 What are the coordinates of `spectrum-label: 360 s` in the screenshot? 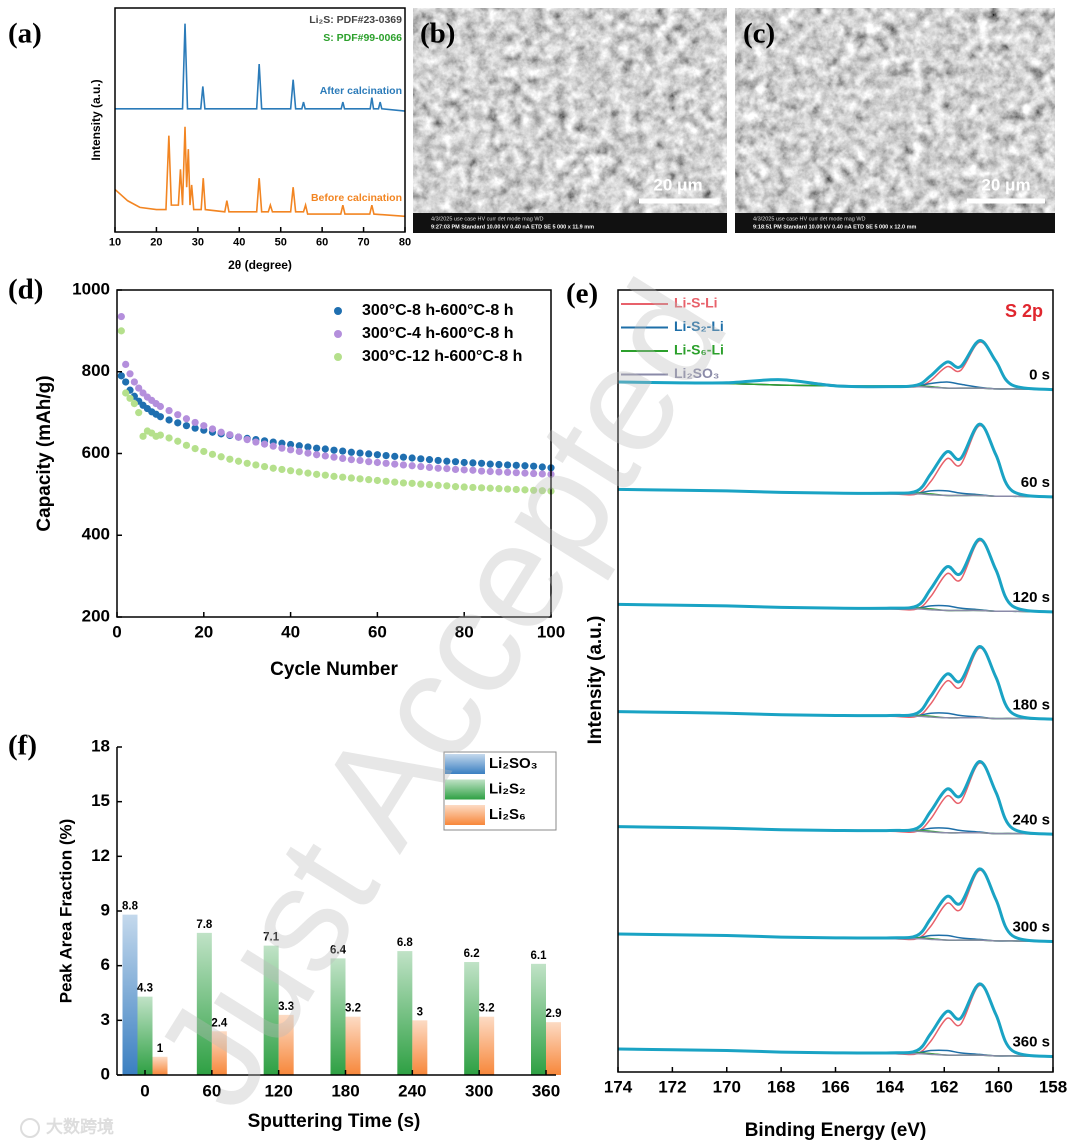 It's located at (1031, 1042).